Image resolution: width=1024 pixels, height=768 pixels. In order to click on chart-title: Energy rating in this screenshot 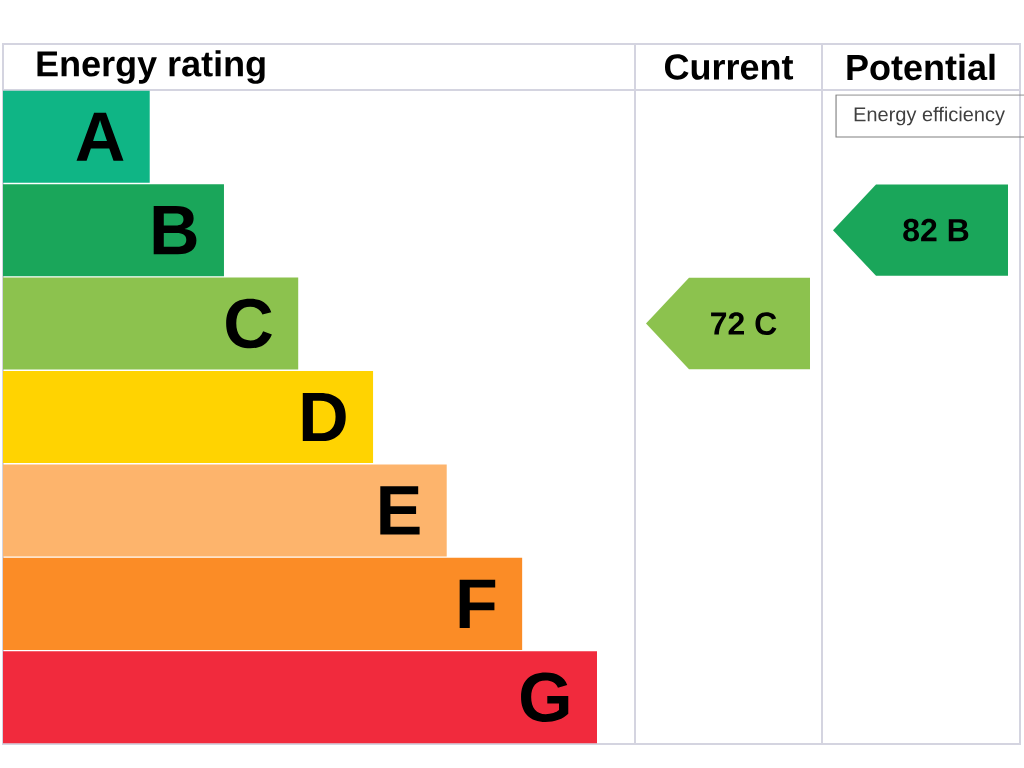, I will do `click(151, 67)`.